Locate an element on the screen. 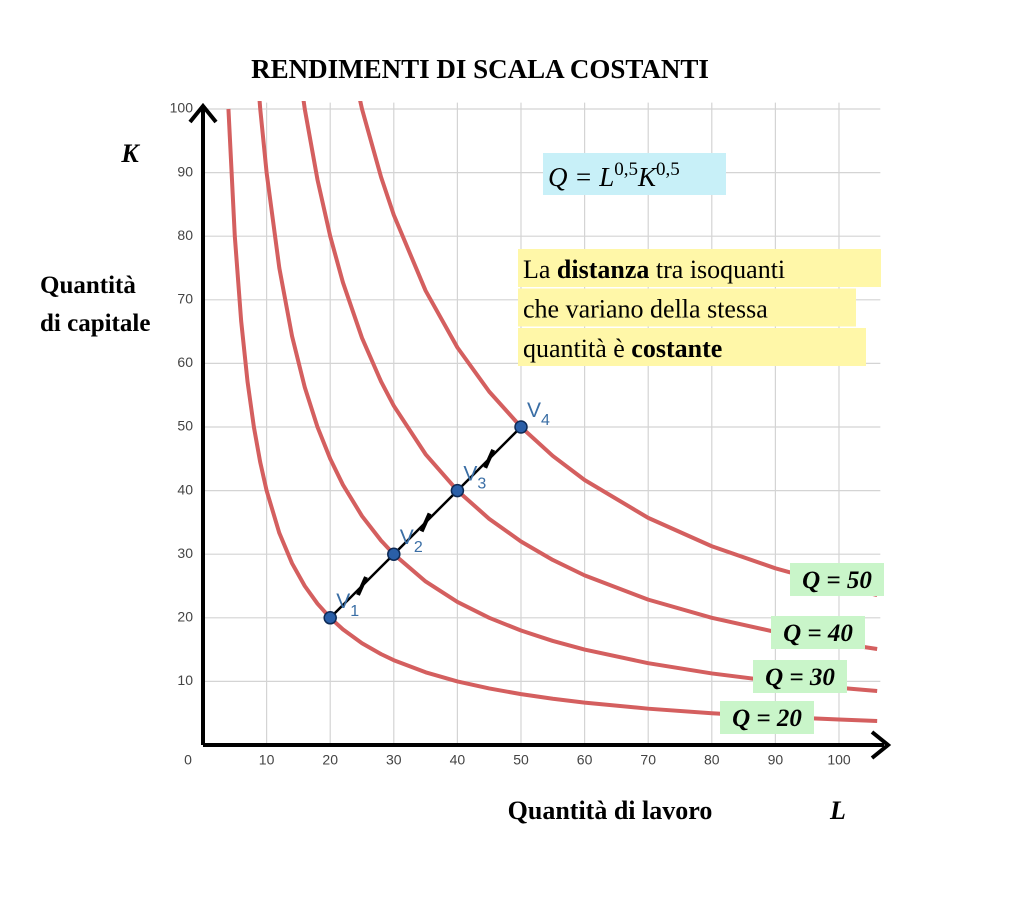  point-label: V2 is located at coordinates (411, 541).